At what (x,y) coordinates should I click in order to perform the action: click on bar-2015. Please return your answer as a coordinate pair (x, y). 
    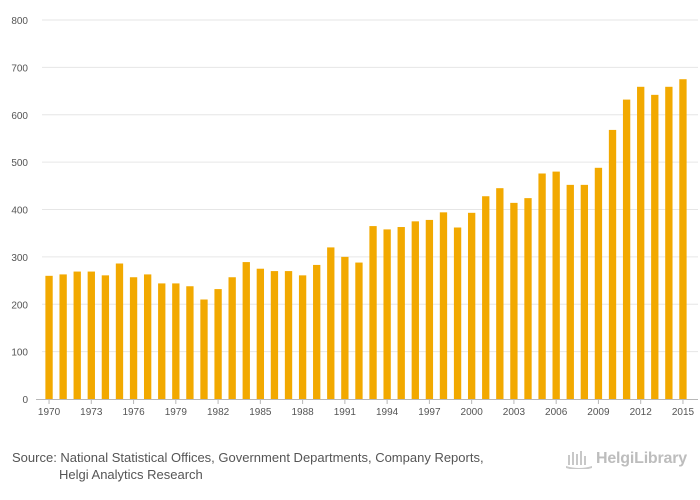
    Looking at the image, I should click on (683, 239).